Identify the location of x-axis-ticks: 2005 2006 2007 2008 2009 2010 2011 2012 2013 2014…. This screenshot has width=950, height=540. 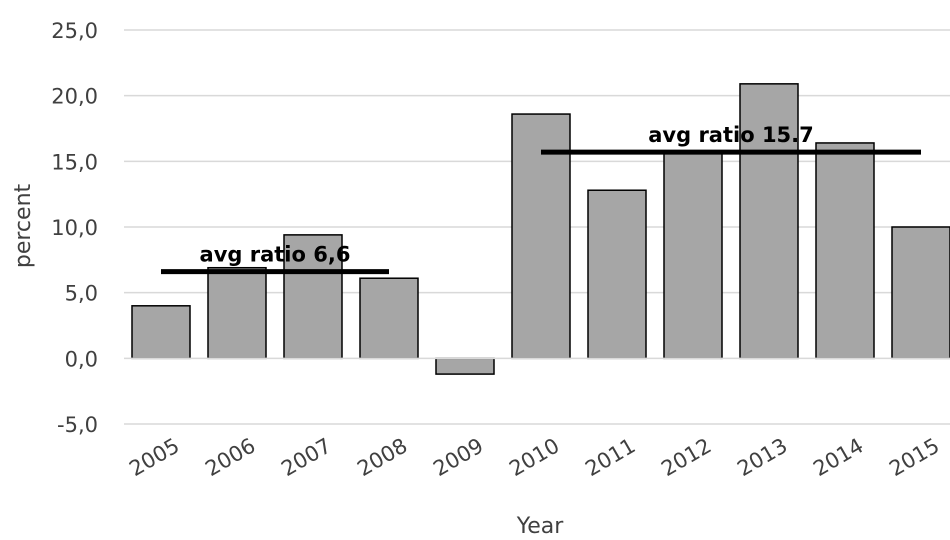
(534, 458).